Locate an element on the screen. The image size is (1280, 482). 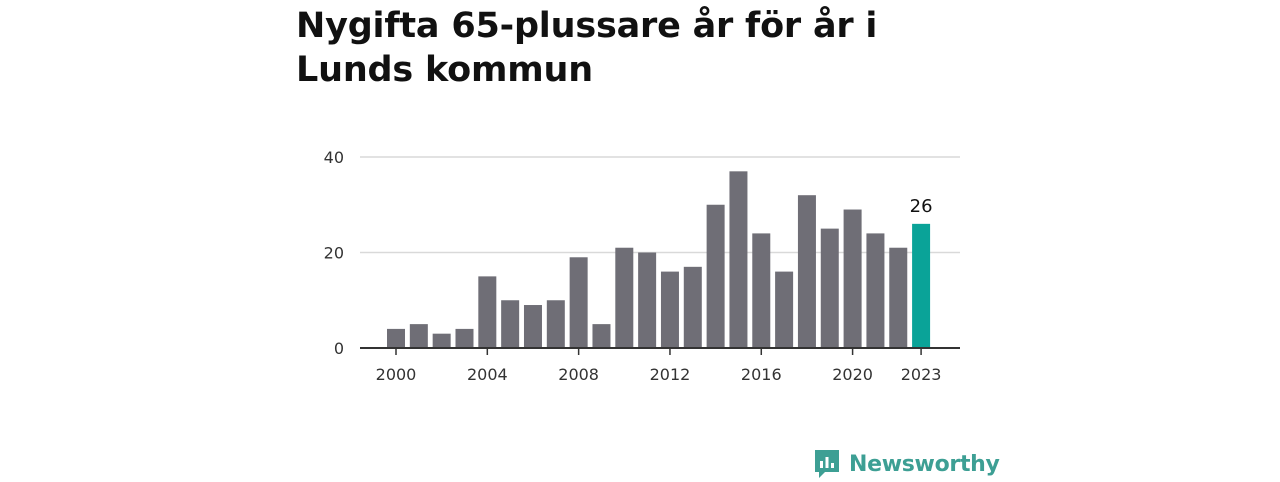
bar-2011 is located at coordinates (647, 300).